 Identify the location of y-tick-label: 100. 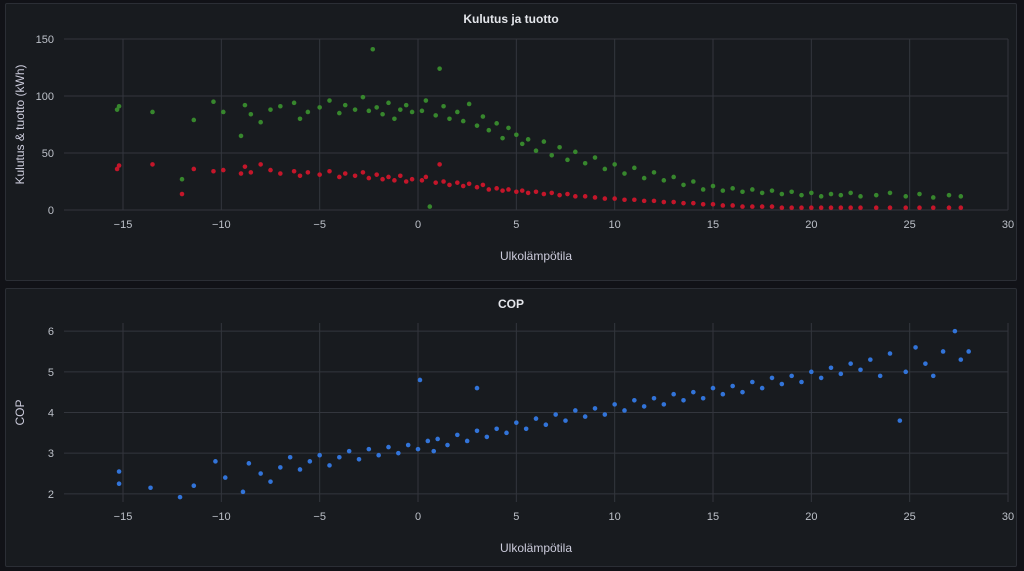
(45, 97).